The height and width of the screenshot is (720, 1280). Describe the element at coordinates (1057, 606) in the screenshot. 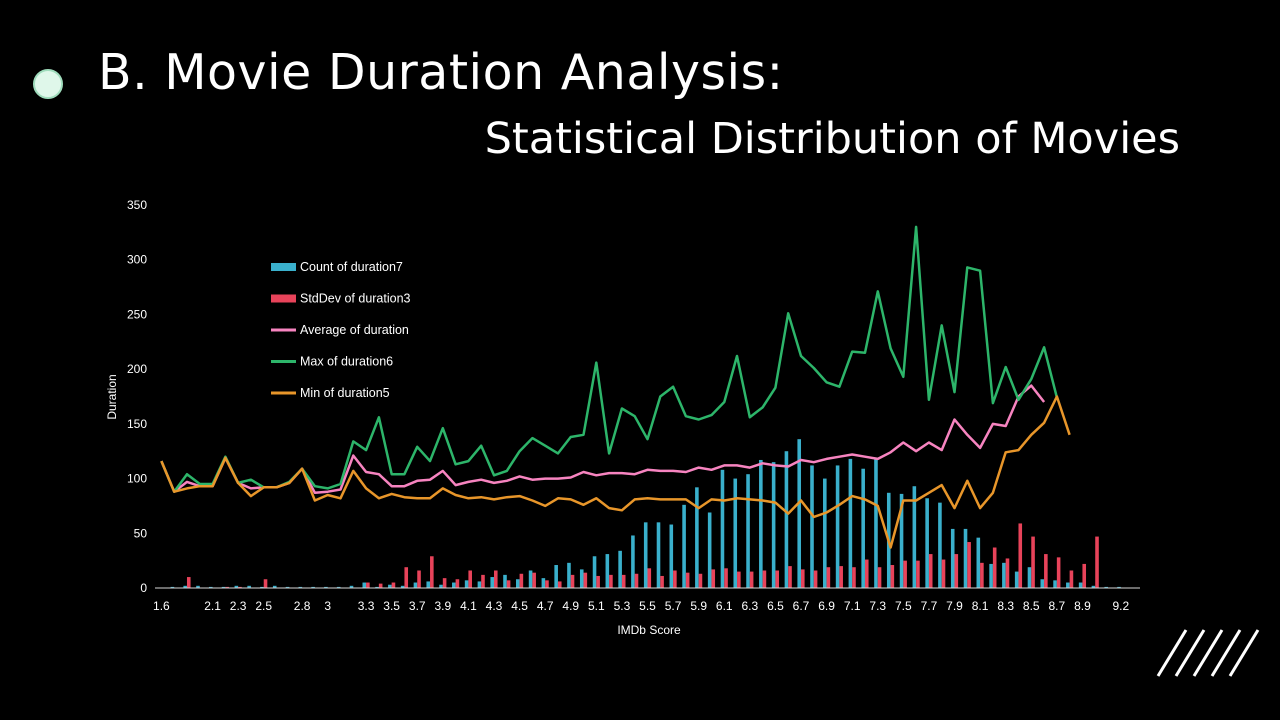

I see `x-tick-label: 8.7` at that location.